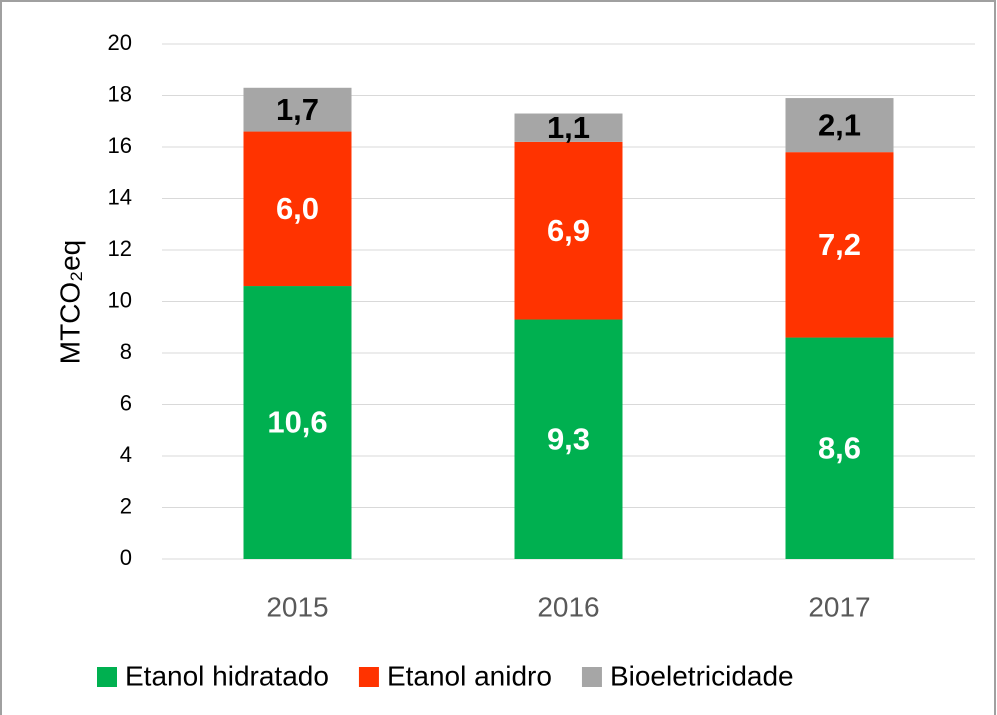 This screenshot has height=715, width=997. What do you see at coordinates (126, 402) in the screenshot?
I see `y-tick-label: 6` at bounding box center [126, 402].